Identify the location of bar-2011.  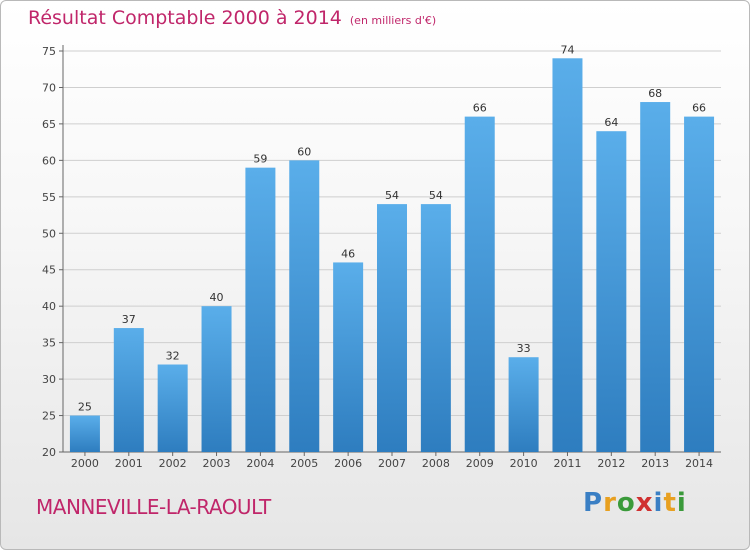
(567, 255).